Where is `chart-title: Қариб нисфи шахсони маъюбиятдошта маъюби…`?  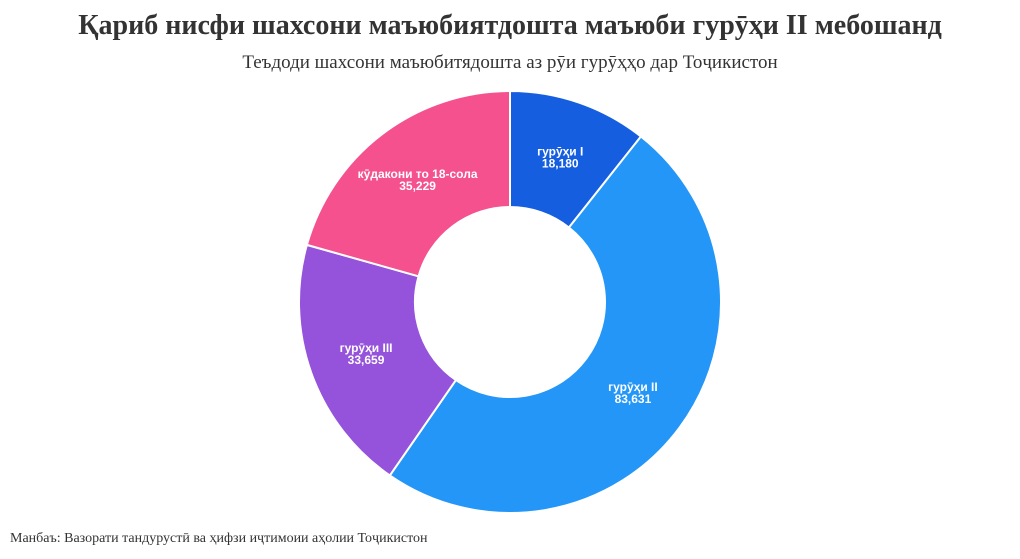 chart-title: Қариб нисфи шахсони маъюбиятдошта маъюби… is located at coordinates (510, 25).